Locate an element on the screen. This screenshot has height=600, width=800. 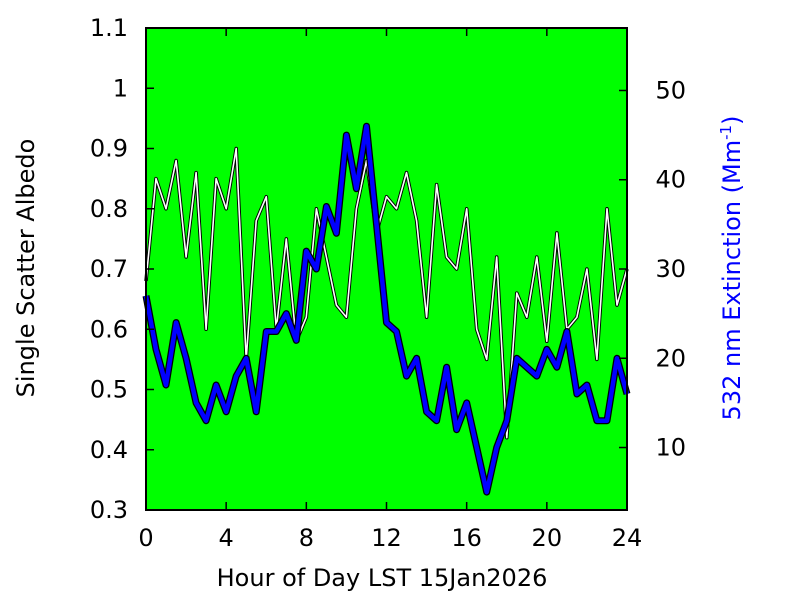
y-left-tick-label: 1.1 is located at coordinates (109, 28).